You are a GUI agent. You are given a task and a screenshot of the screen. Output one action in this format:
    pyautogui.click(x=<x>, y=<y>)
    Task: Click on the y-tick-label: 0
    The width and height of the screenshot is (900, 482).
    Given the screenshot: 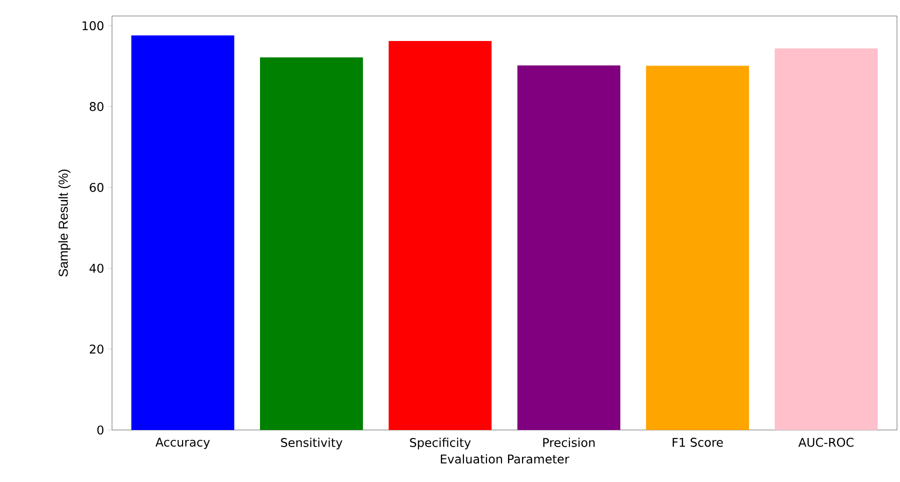 What is the action you would take?
    pyautogui.click(x=100, y=430)
    